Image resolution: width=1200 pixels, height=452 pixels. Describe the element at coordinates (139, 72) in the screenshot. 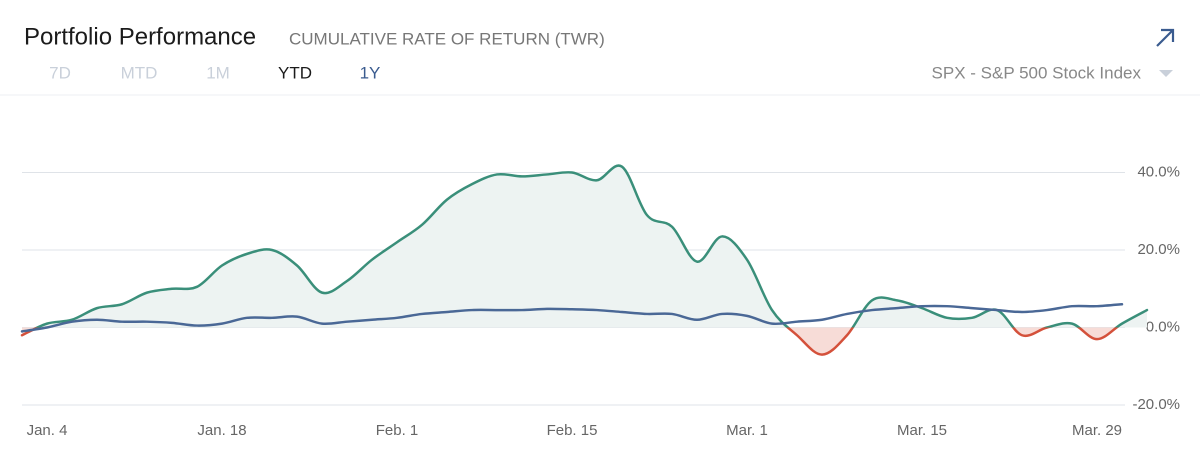

I see `range-tab: MTD` at that location.